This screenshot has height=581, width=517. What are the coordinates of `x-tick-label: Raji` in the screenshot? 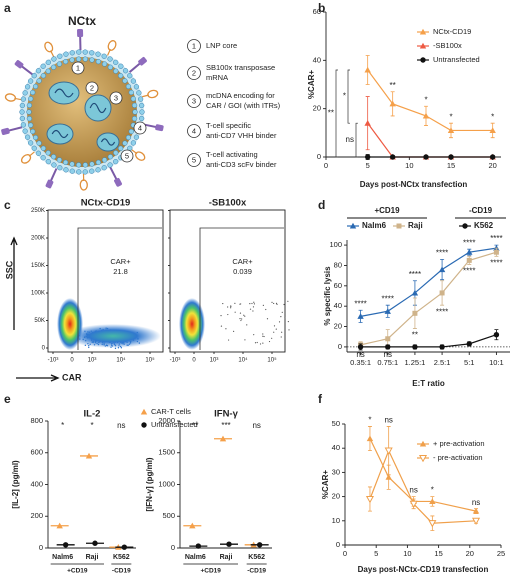 It's located at (92, 557).